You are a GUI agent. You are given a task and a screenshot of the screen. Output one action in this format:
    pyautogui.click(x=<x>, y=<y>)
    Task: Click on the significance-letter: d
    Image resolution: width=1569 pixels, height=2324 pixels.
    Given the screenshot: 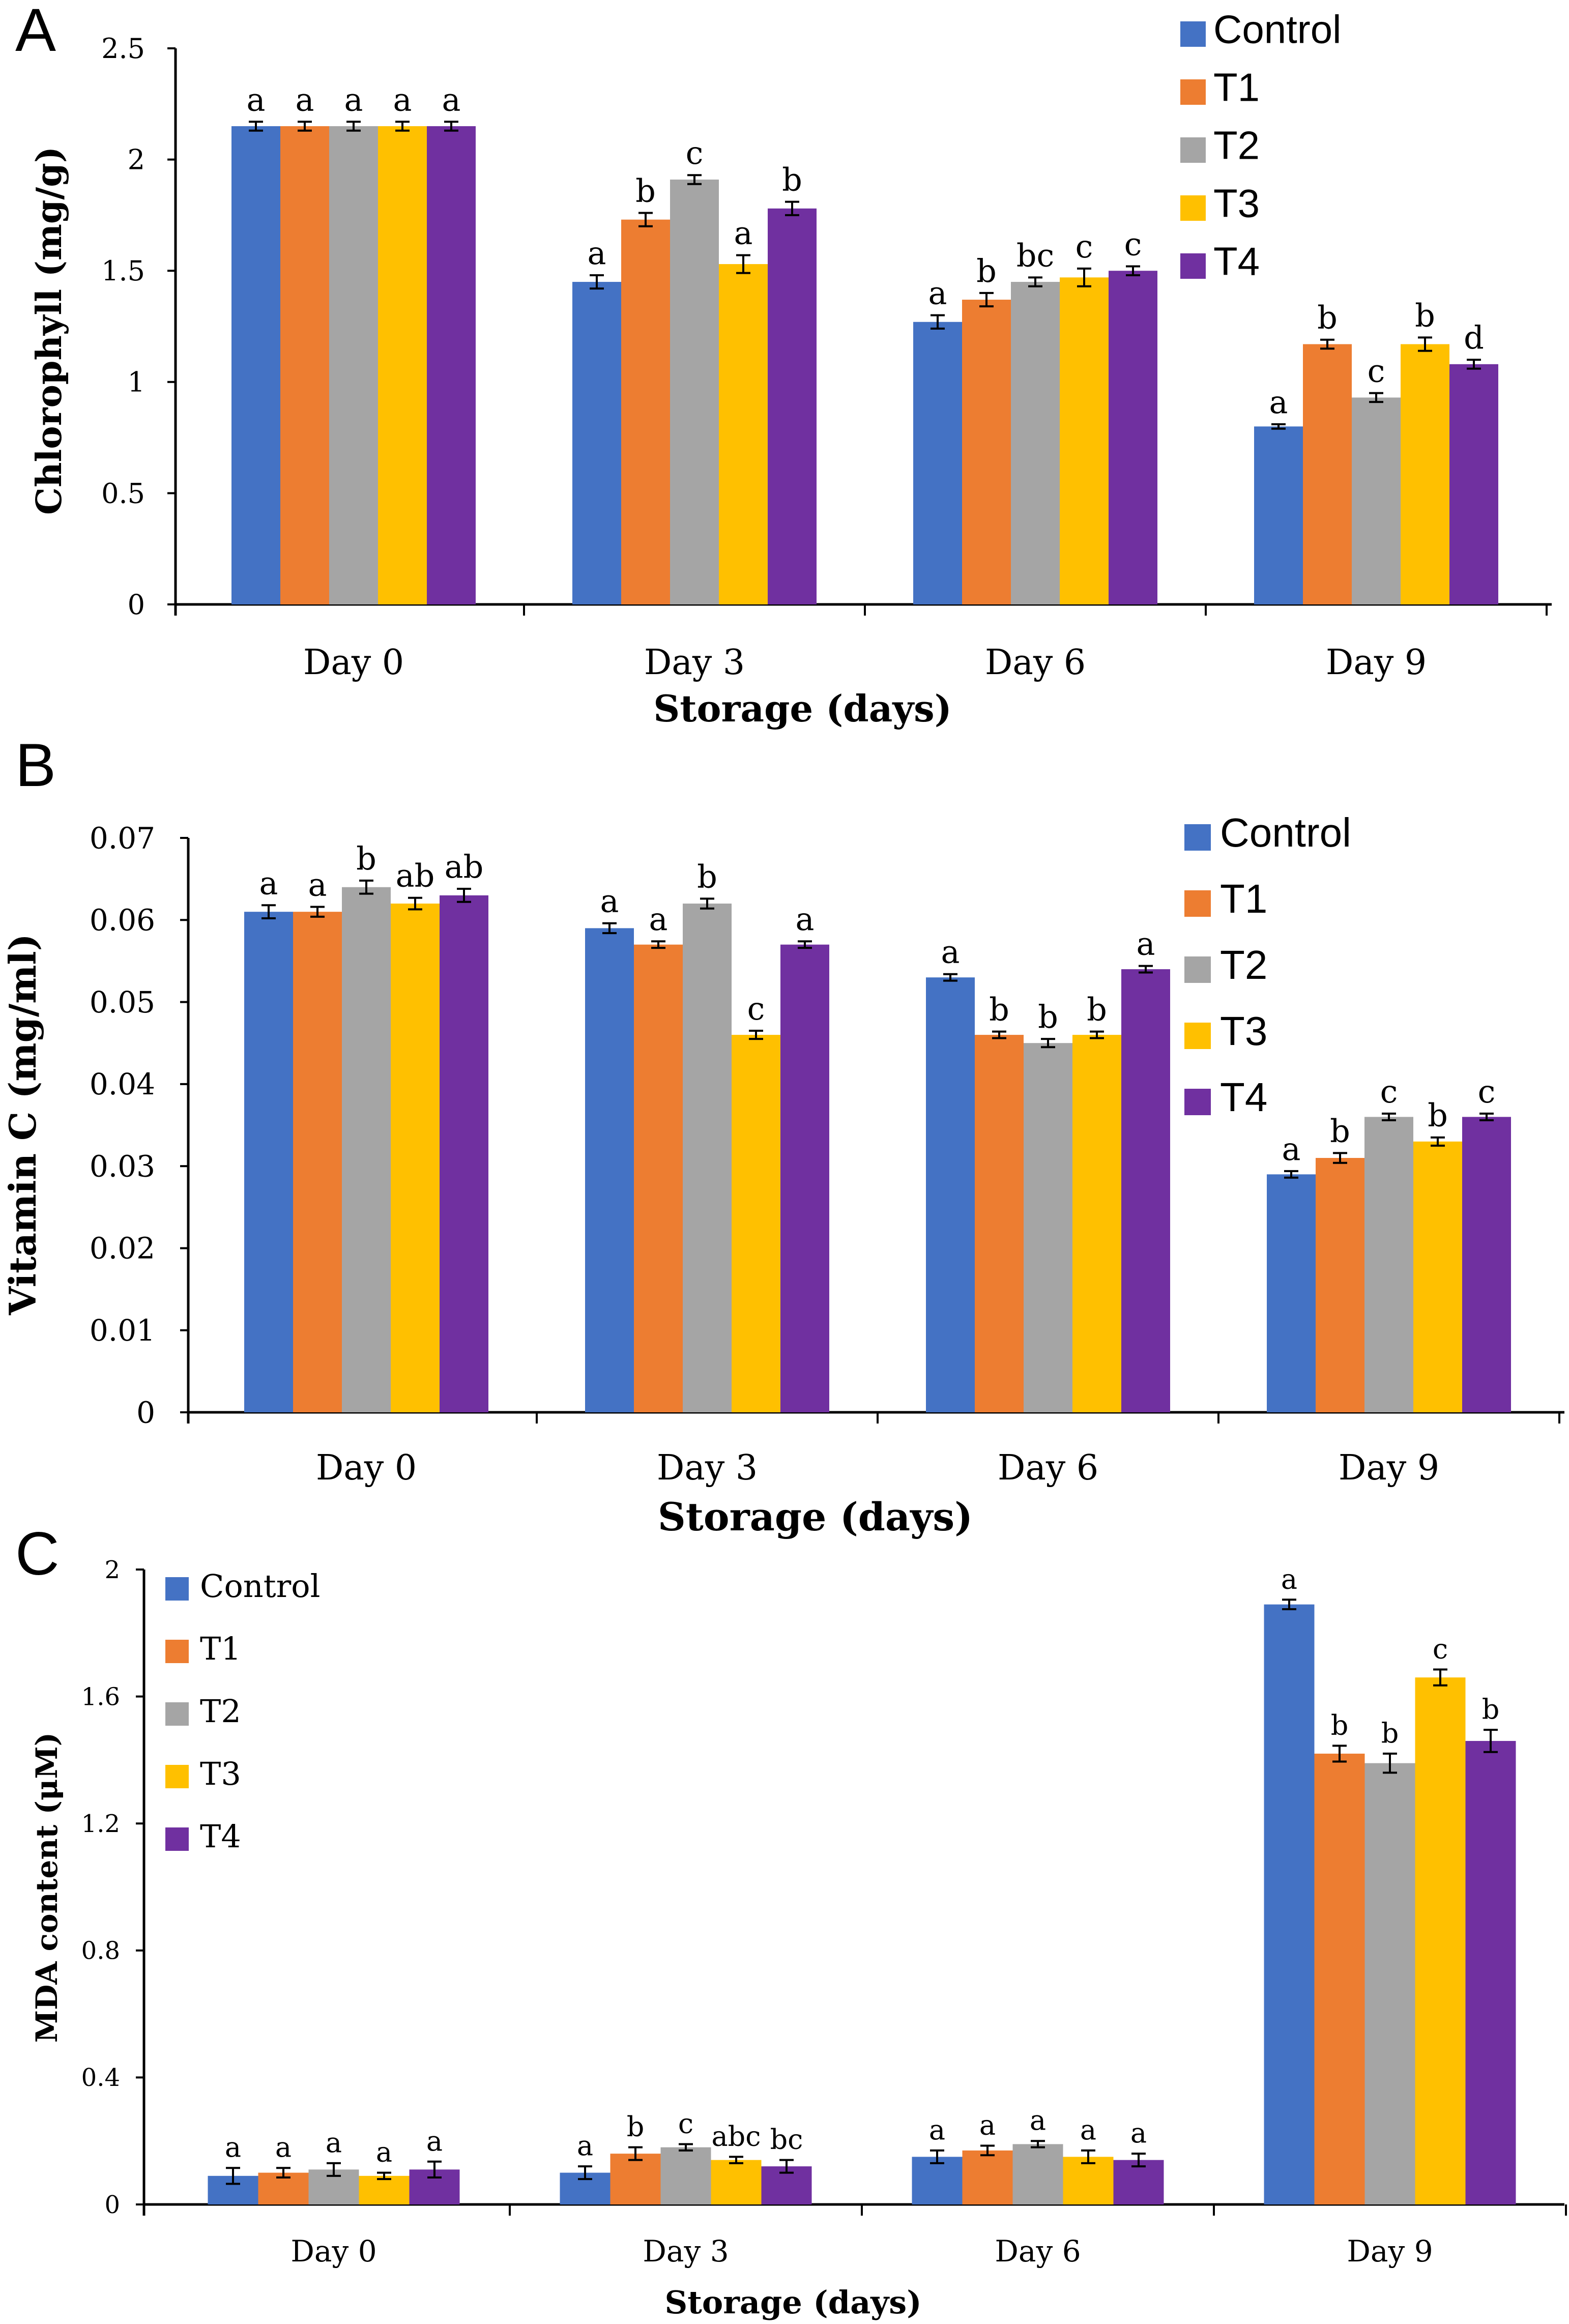 What is the action you would take?
    pyautogui.click(x=1474, y=337)
    